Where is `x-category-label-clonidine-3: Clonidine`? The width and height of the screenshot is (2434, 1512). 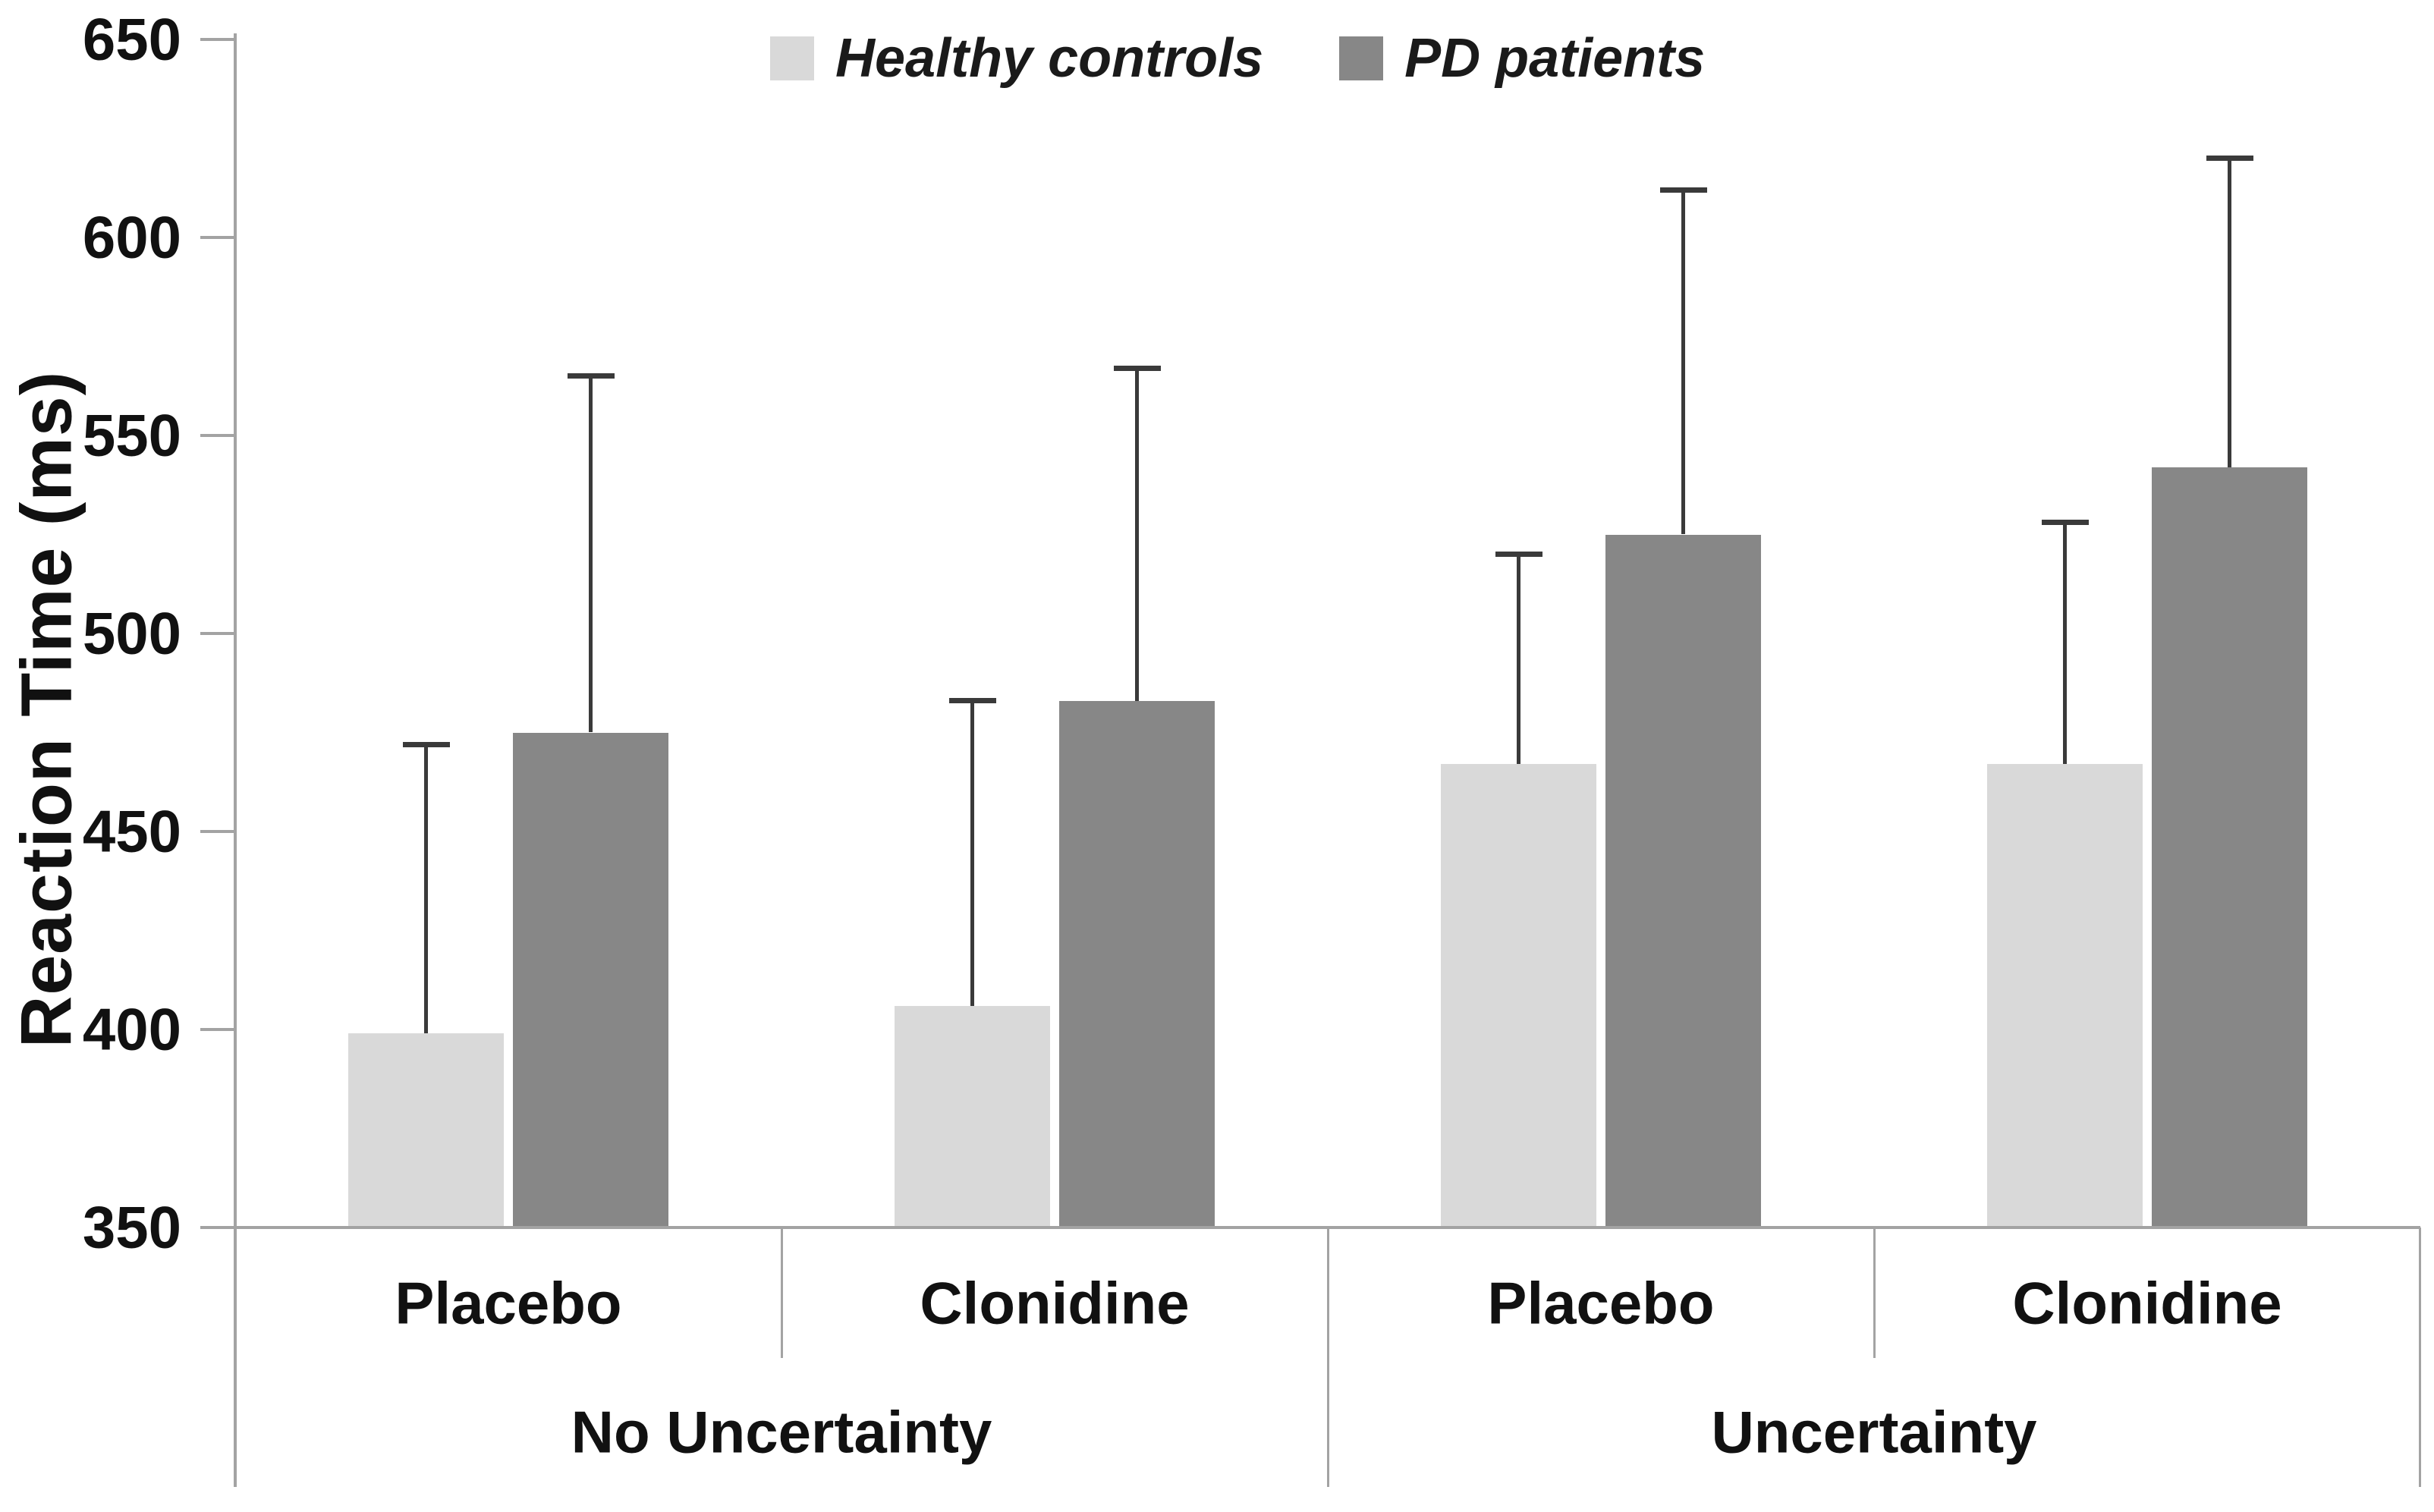
x-category-label-clonidine-3: Clonidine is located at coordinates (2147, 1303).